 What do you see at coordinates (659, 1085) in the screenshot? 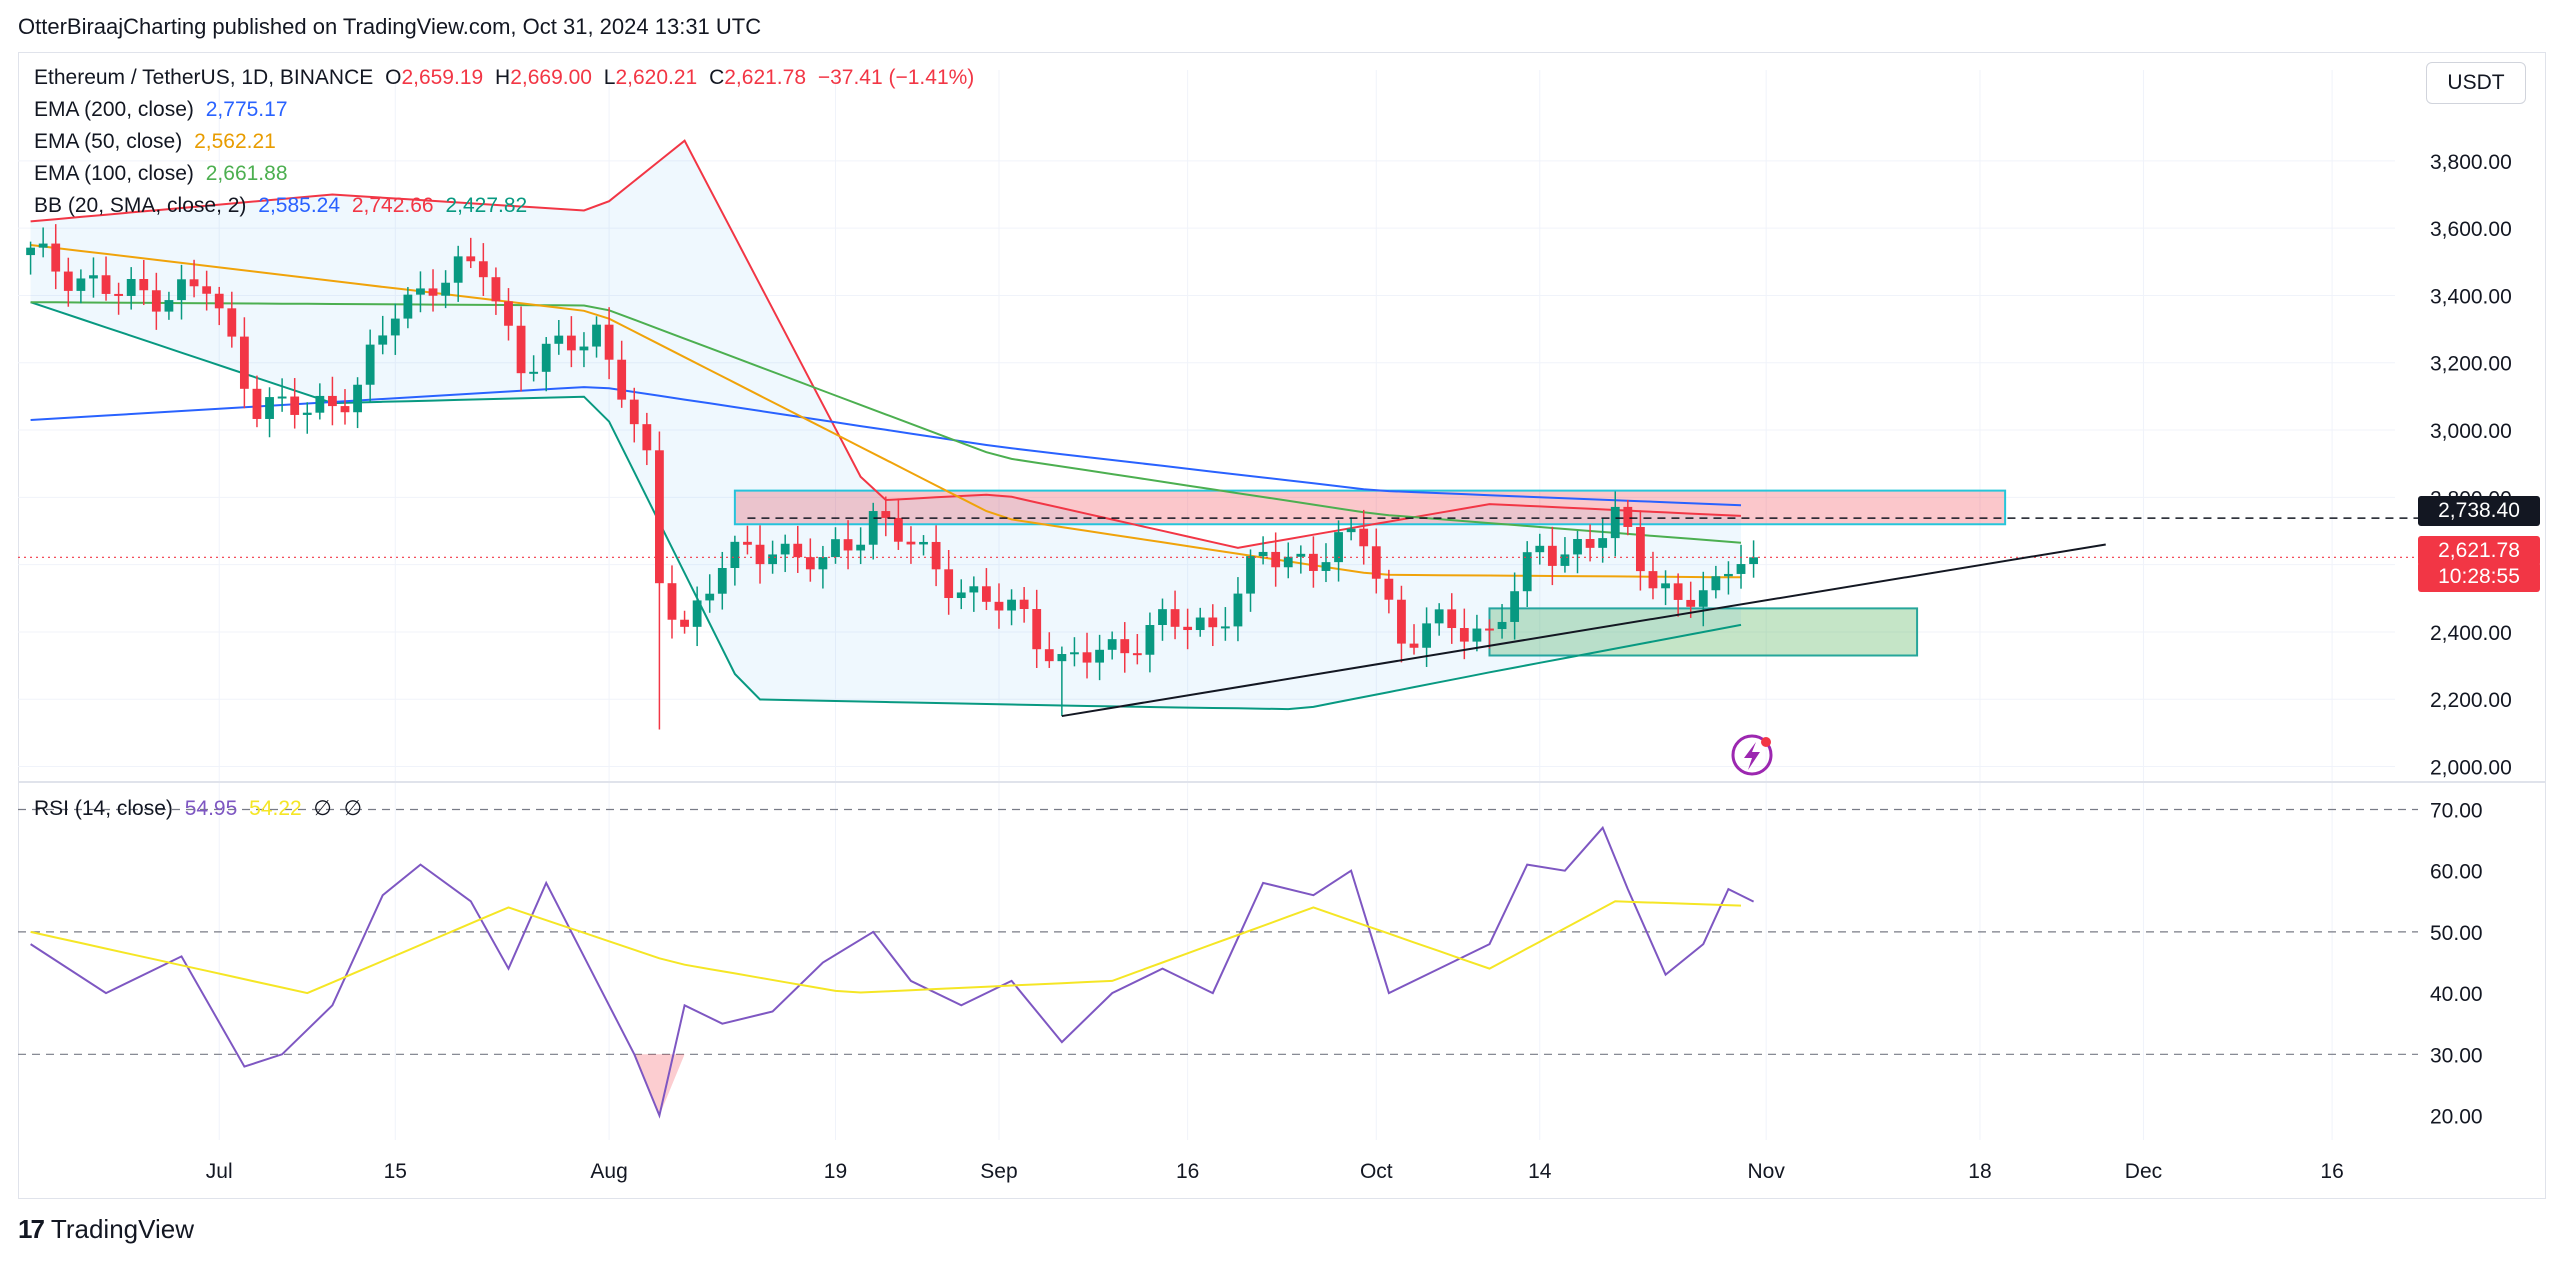
I see `rsi-oversold-fill` at bounding box center [659, 1085].